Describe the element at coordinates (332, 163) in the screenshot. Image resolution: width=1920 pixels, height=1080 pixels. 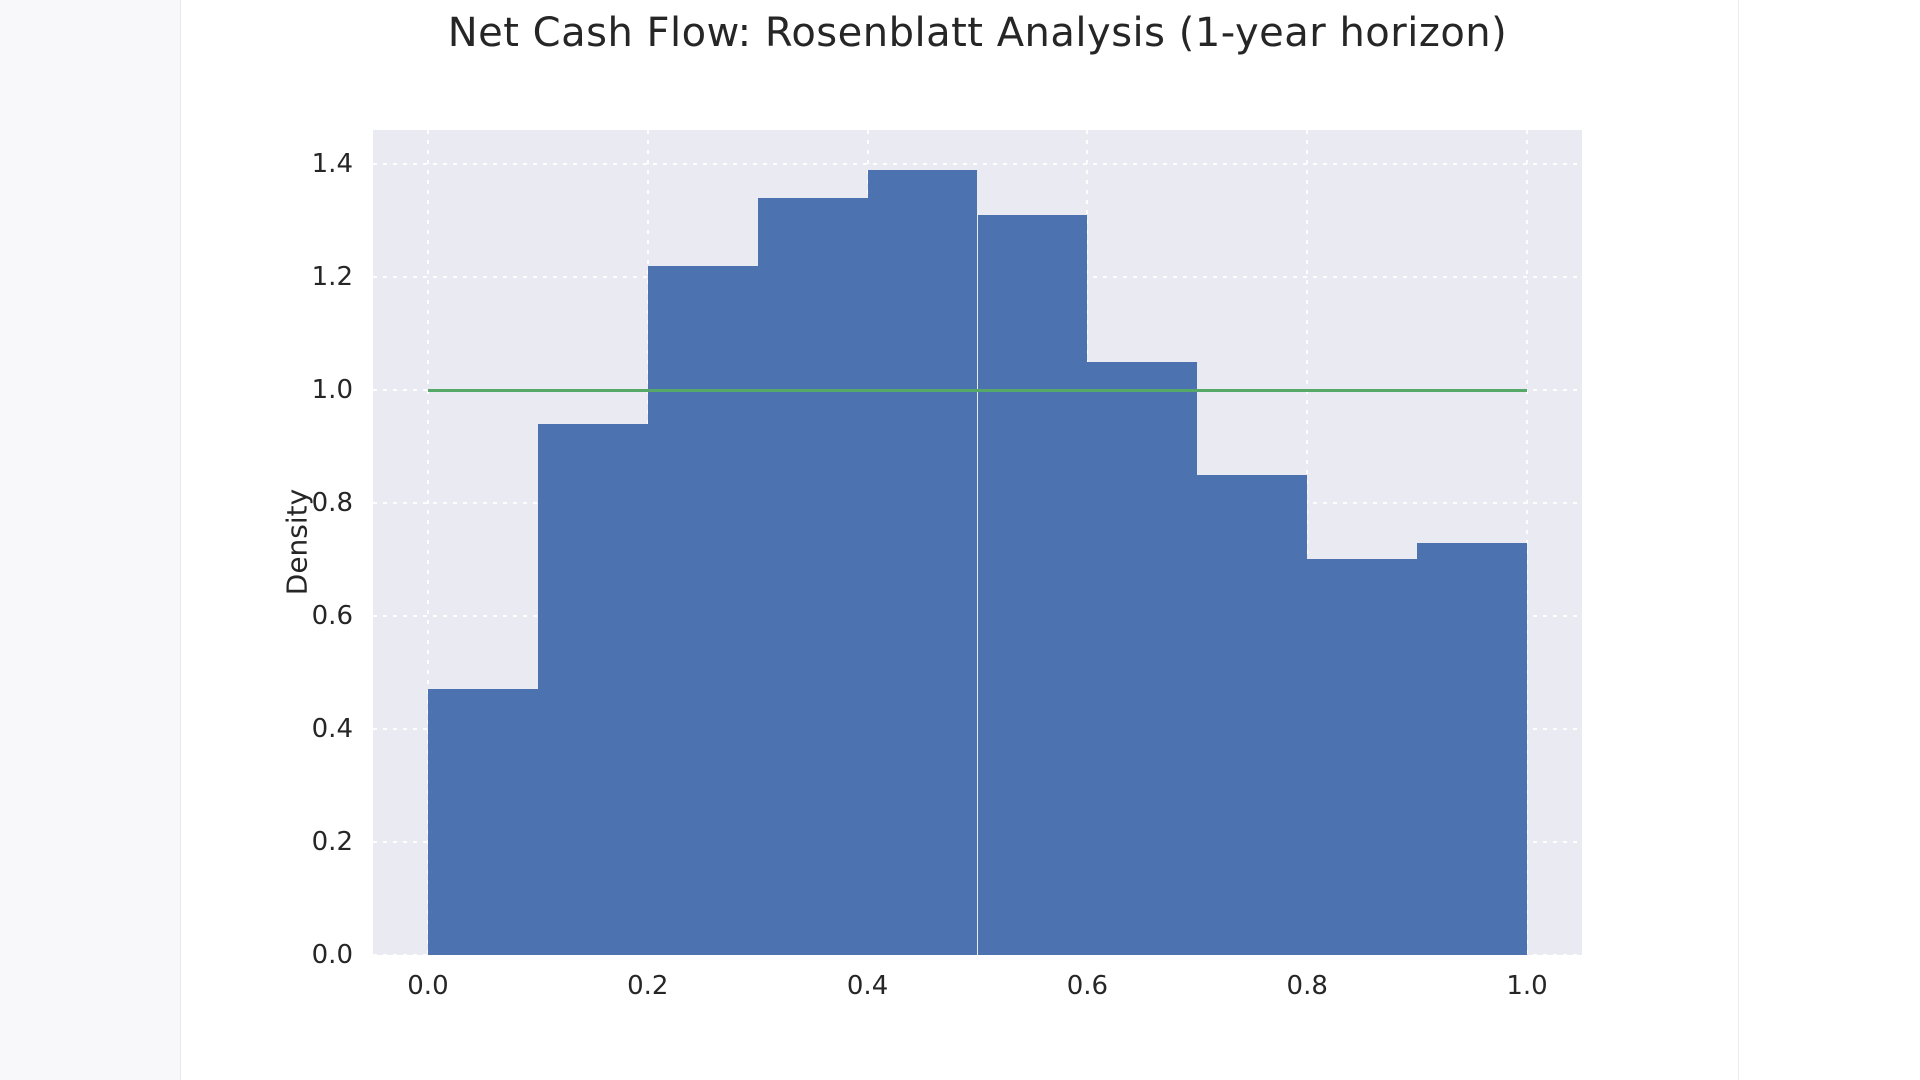
I see `y-tick-label: 1.4` at that location.